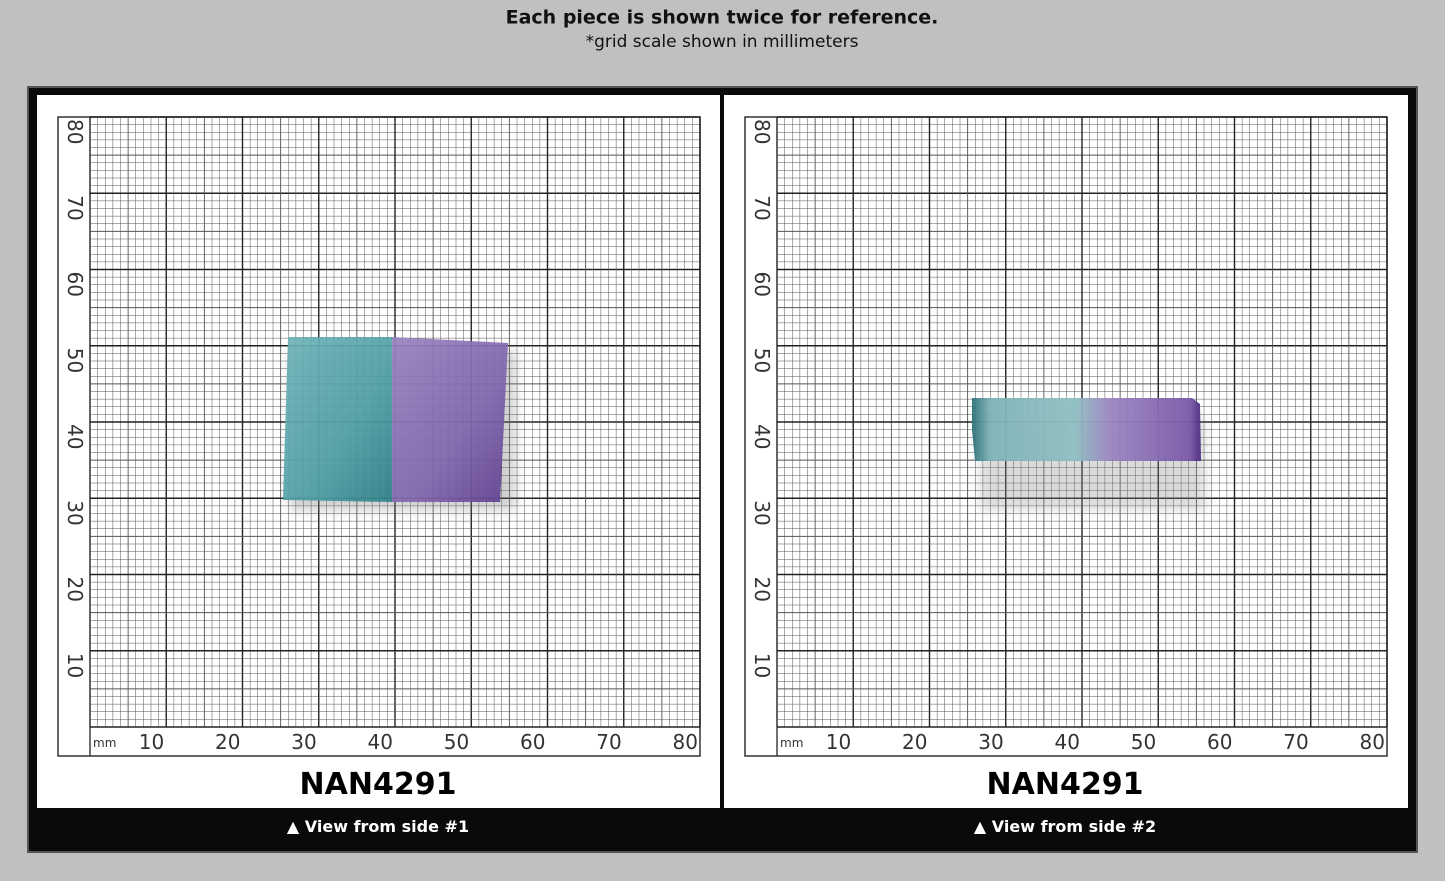 The height and width of the screenshot is (881, 1445). Describe the element at coordinates (450, 419) in the screenshot. I see `stone-purple` at that location.